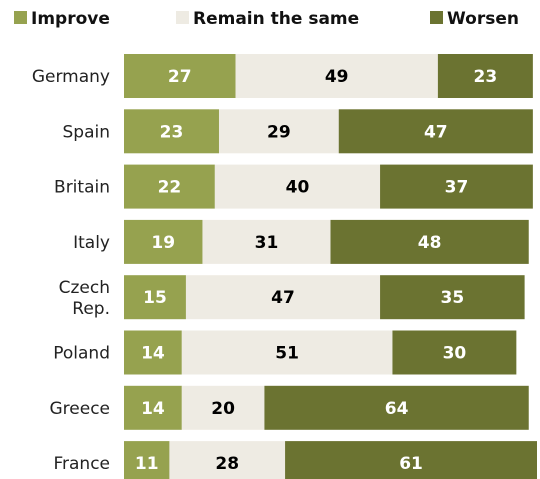 This screenshot has width=540, height=479. What do you see at coordinates (81, 464) in the screenshot?
I see `category-label: France` at bounding box center [81, 464].